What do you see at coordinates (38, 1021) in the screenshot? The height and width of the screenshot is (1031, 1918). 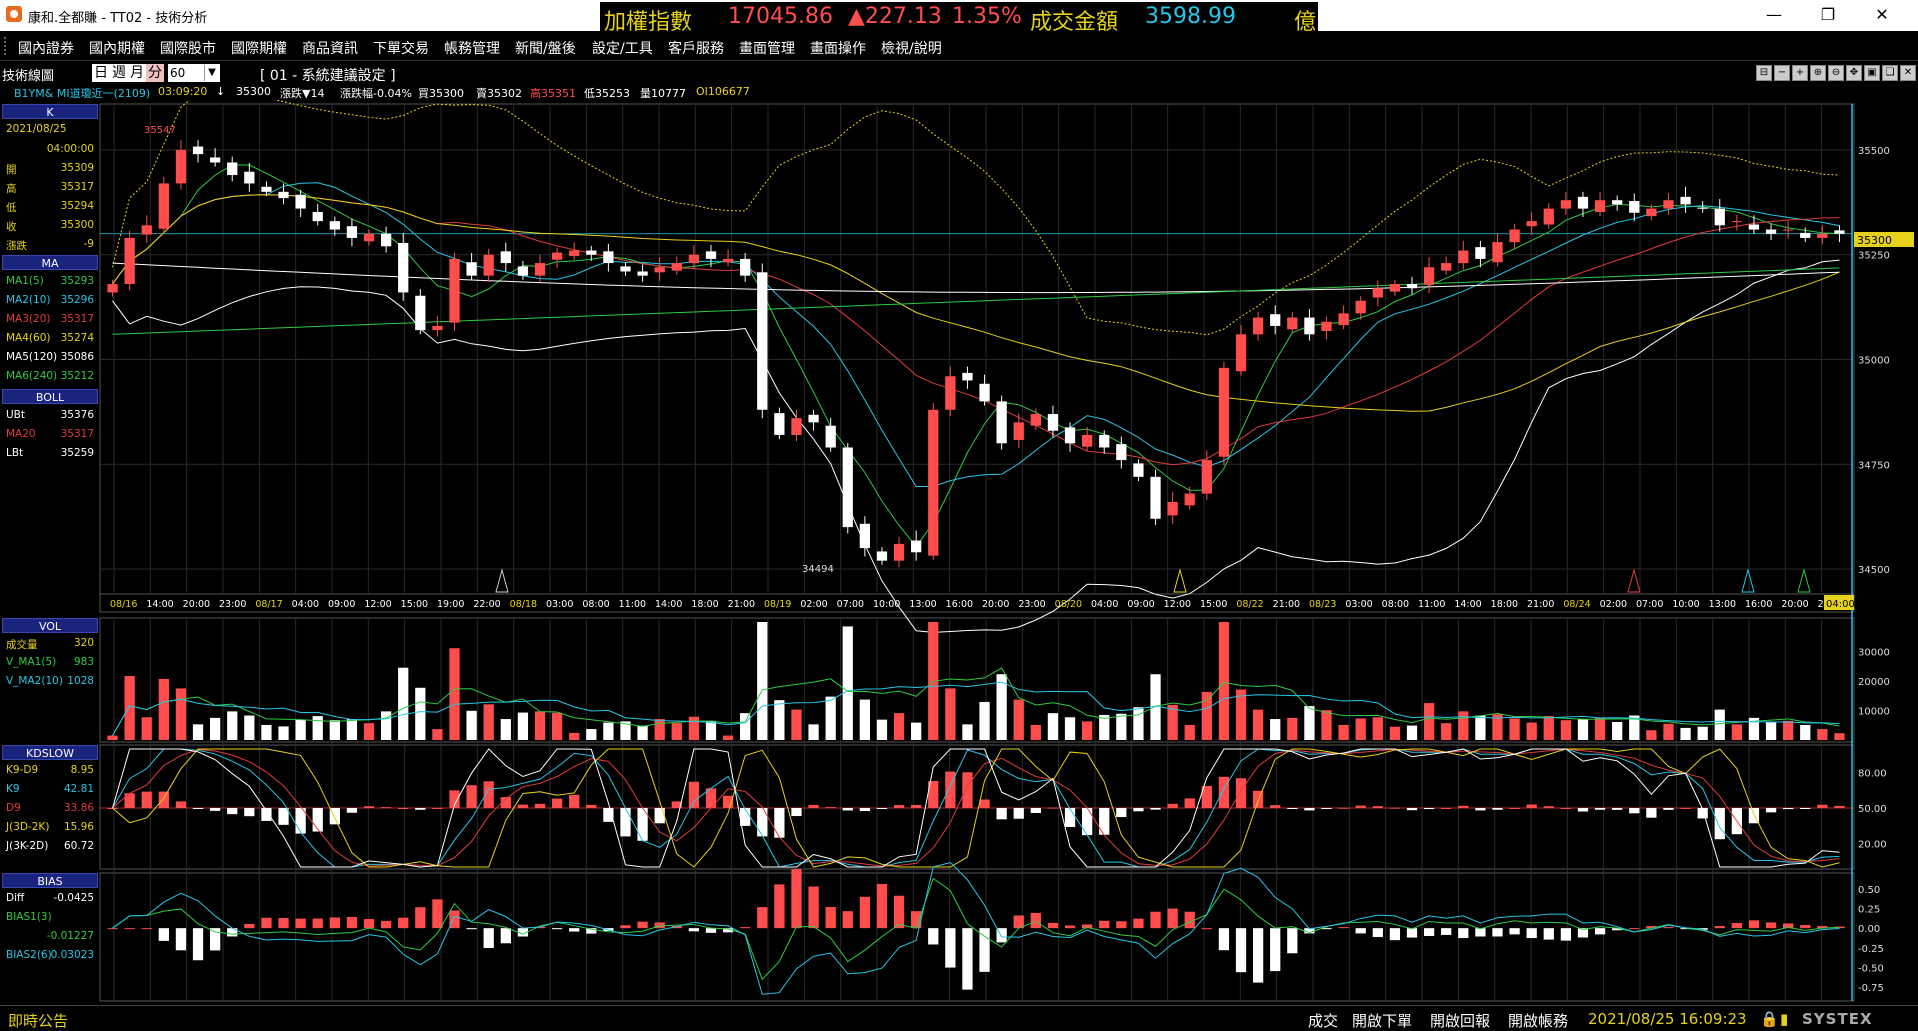 I see `notice-button: 即時公告` at bounding box center [38, 1021].